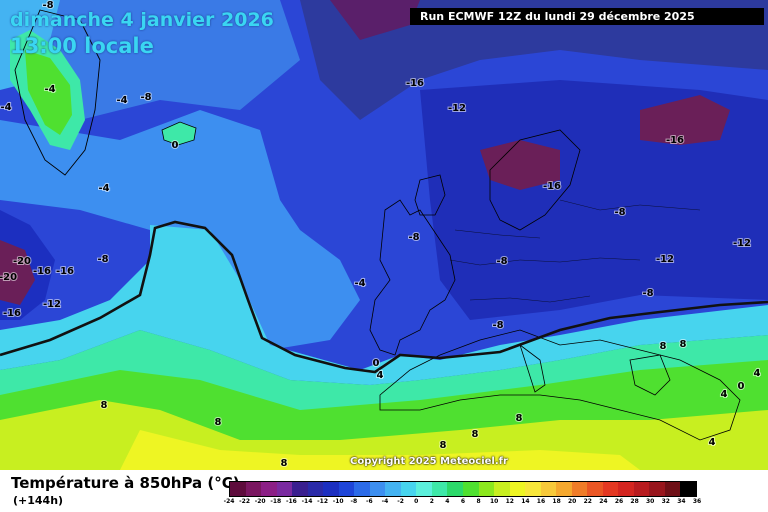 Image resolution: width=768 pixels, height=512 pixels. I want to click on warmest-band-south, so click(380, 450).